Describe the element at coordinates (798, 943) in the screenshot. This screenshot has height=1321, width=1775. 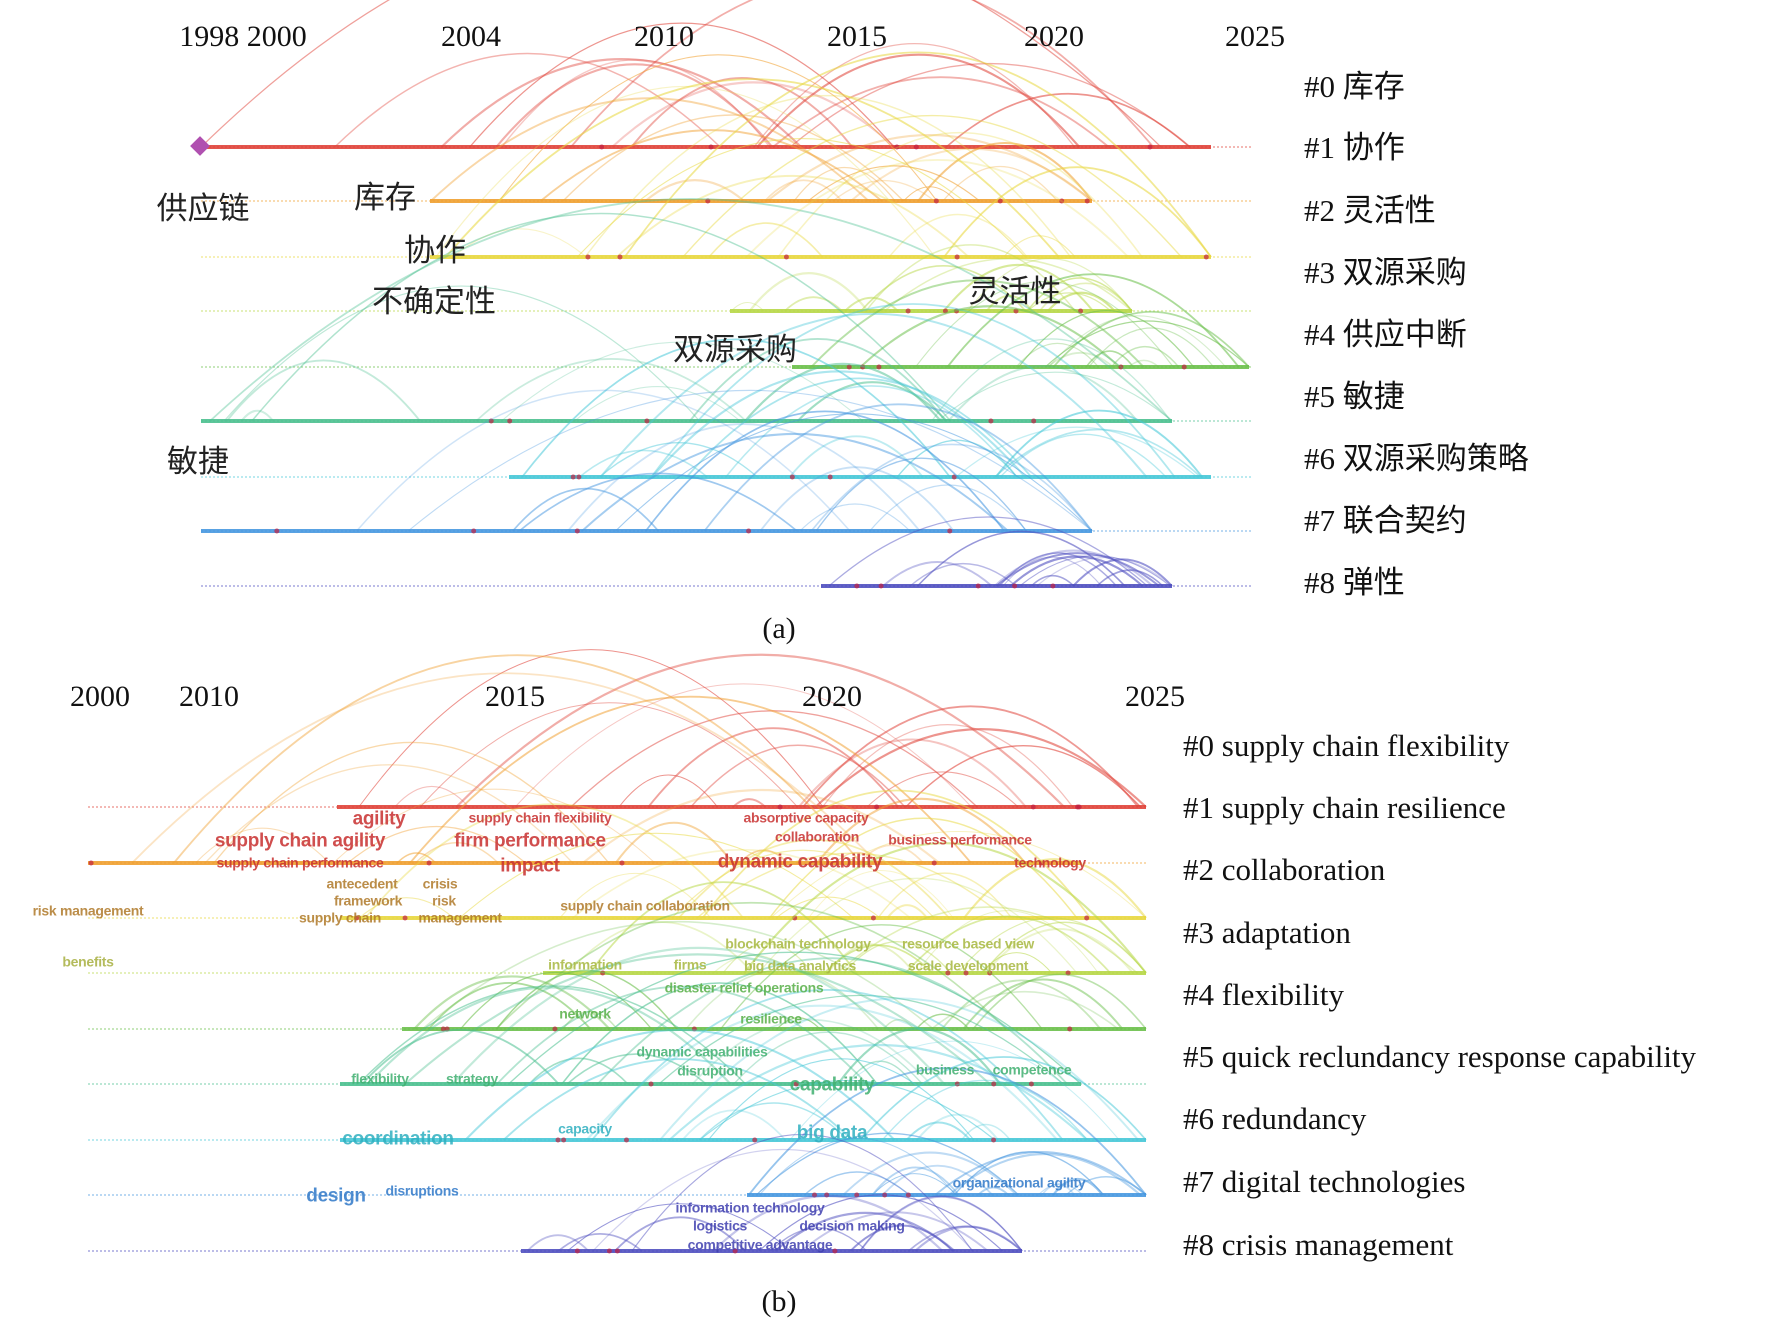
I see `keyword-label: blockchain technology` at that location.